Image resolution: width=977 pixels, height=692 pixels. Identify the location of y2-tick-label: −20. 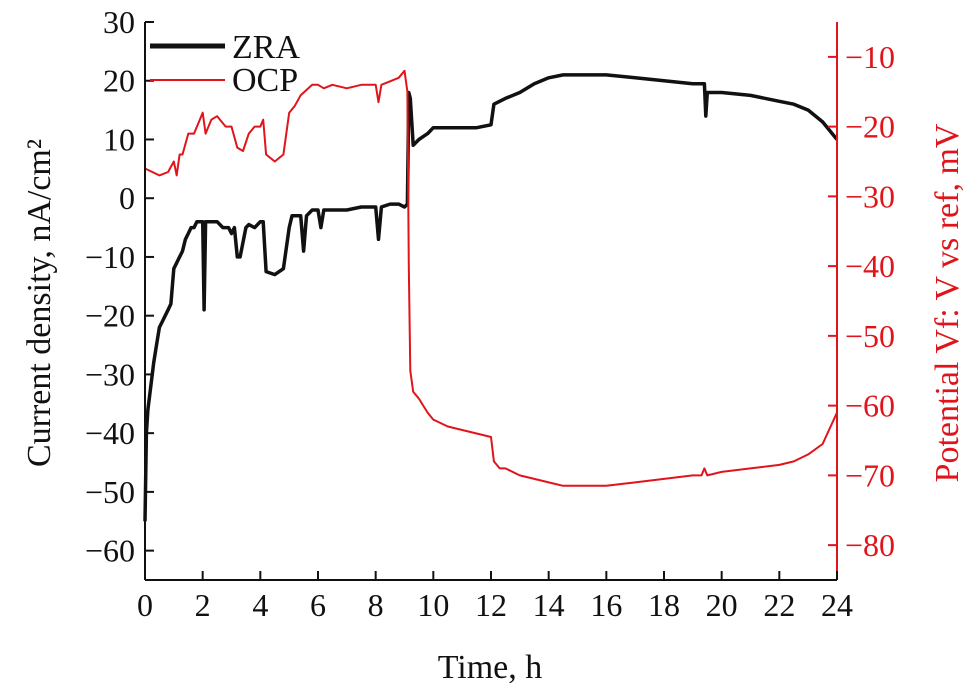
(870, 127).